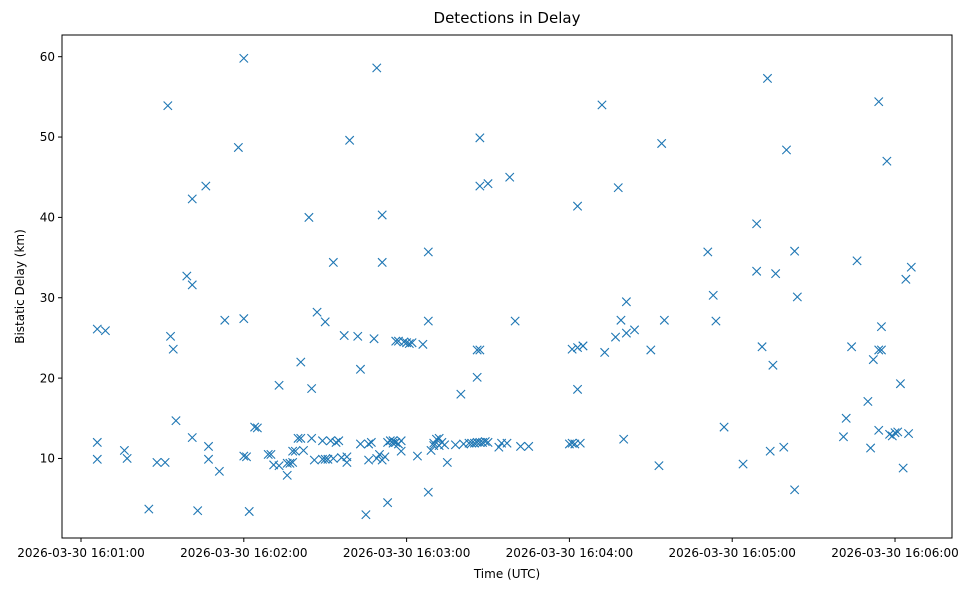  What do you see at coordinates (47, 218) in the screenshot?
I see `y-tick-label: 40` at bounding box center [47, 218].